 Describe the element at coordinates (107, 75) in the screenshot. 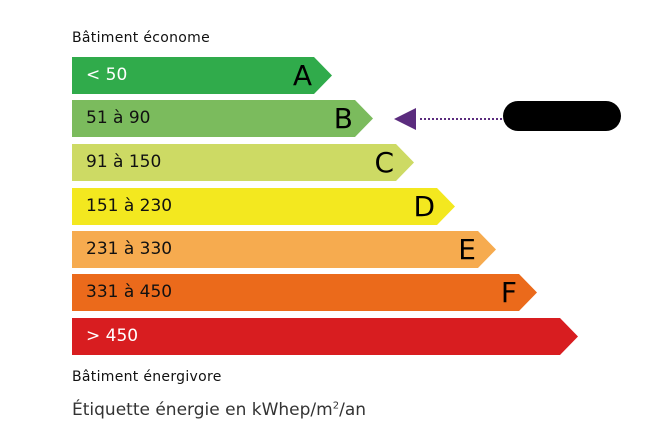

I see `class-range: < 50` at that location.